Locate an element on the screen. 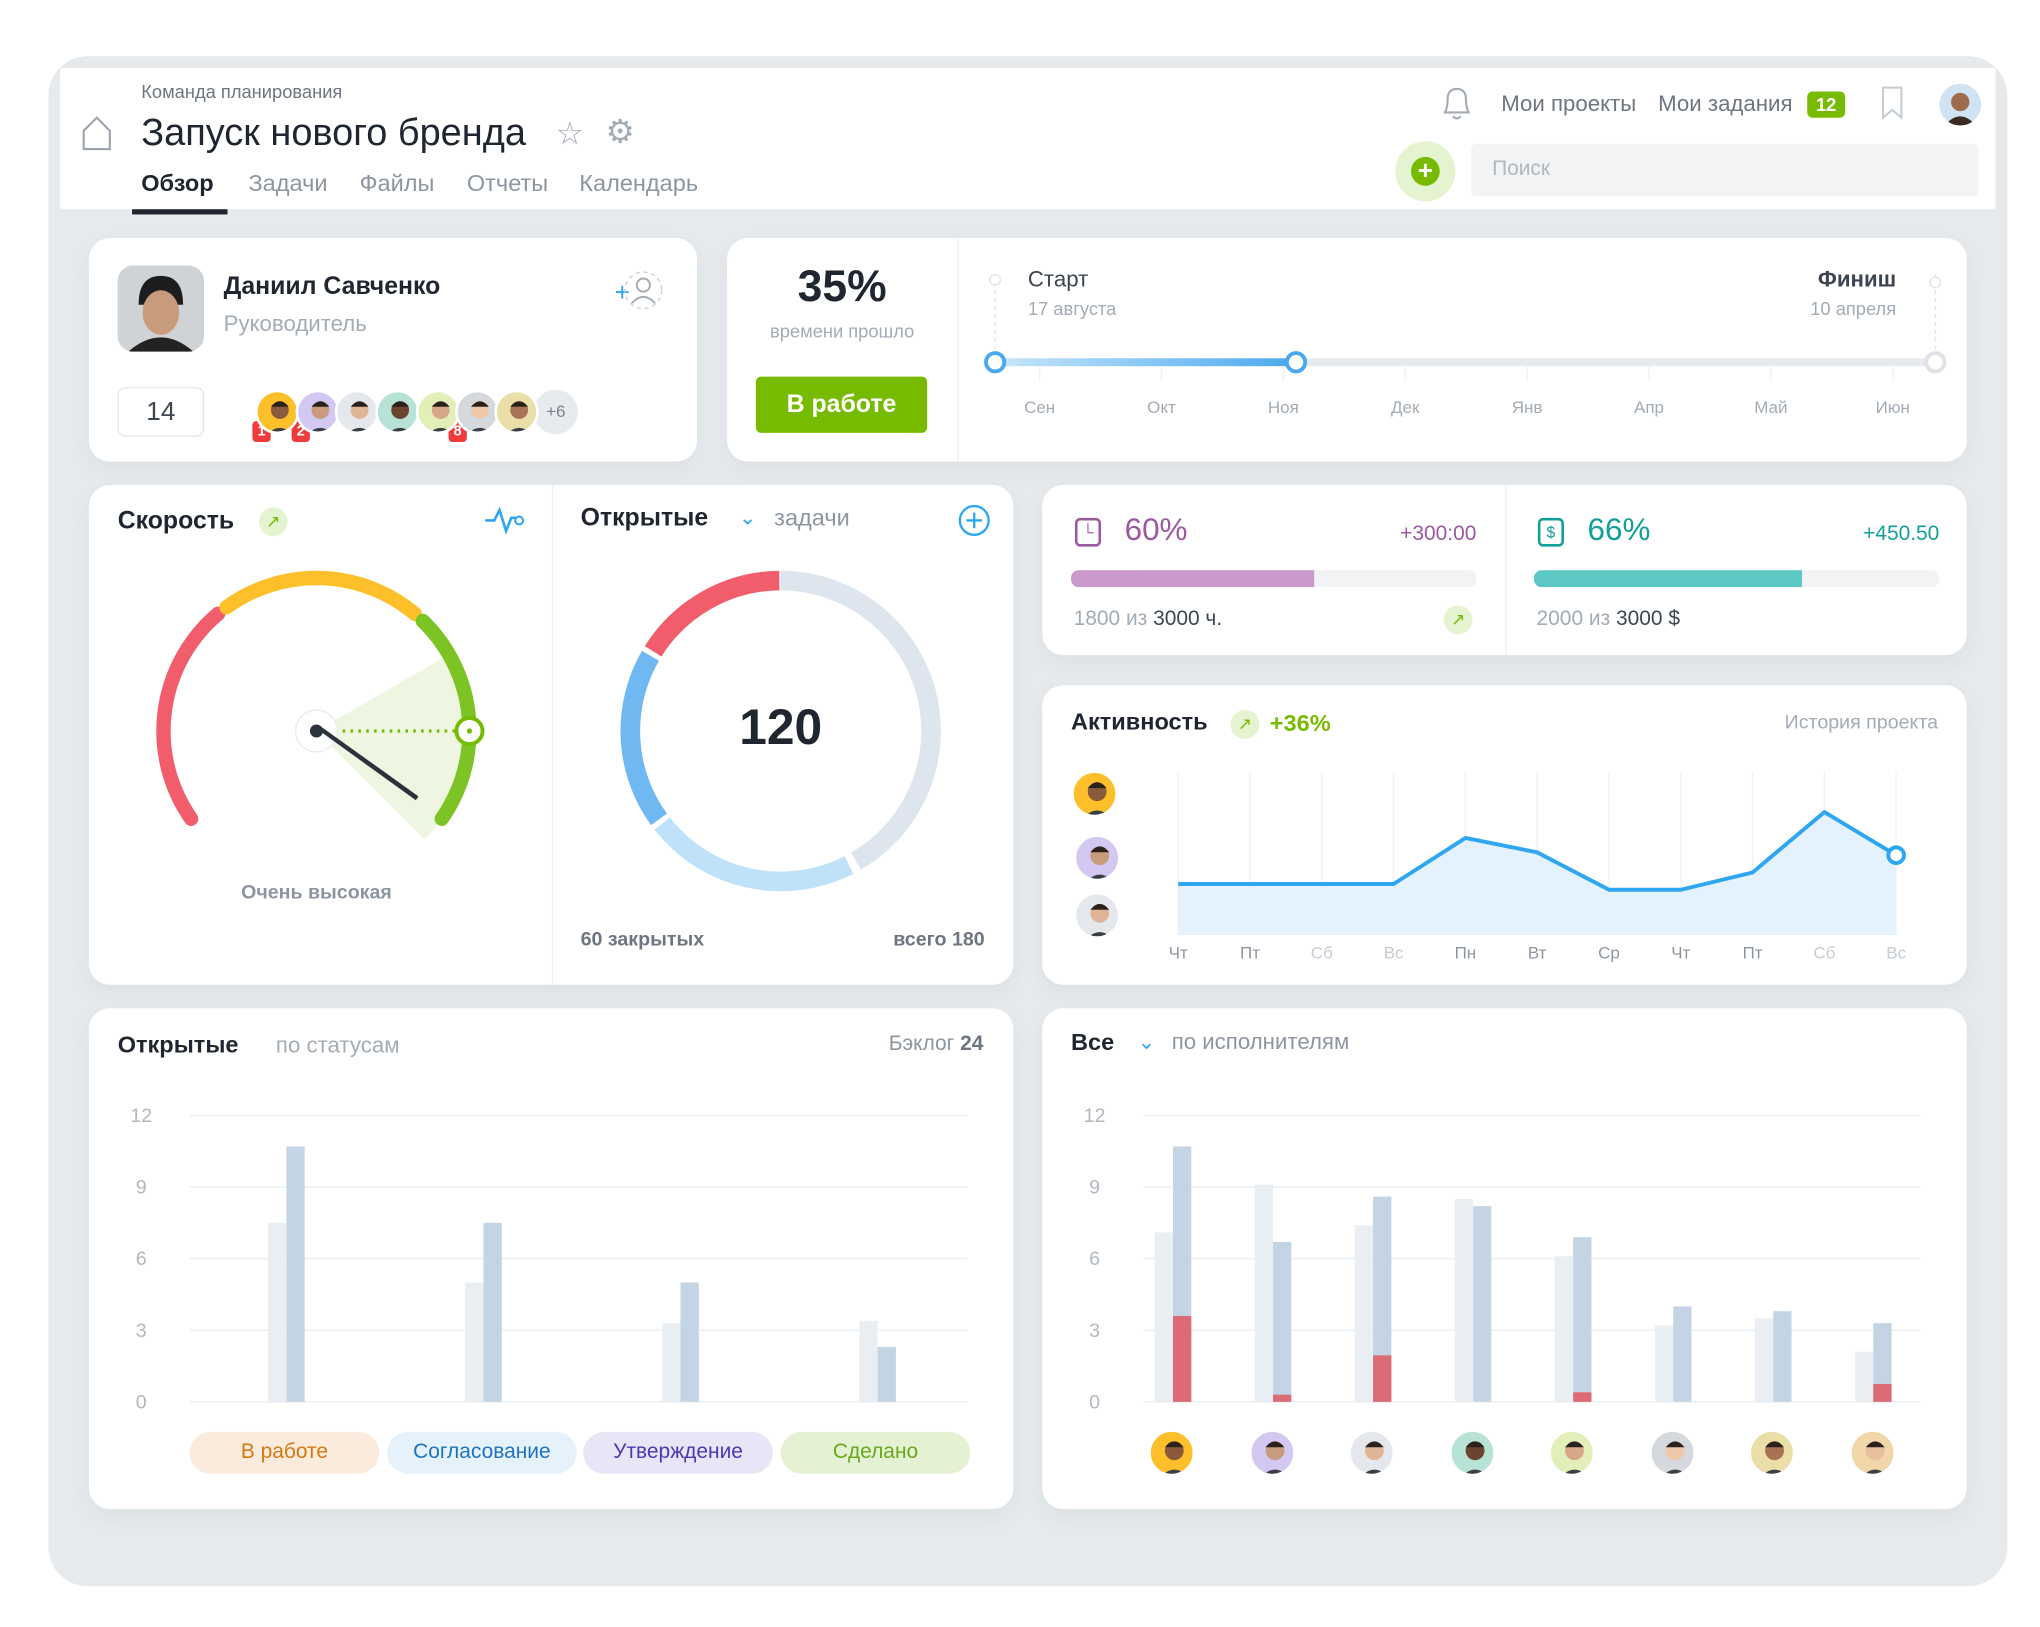 This screenshot has width=2040, height=1627. tab-calendar: Календарь is located at coordinates (639, 183).